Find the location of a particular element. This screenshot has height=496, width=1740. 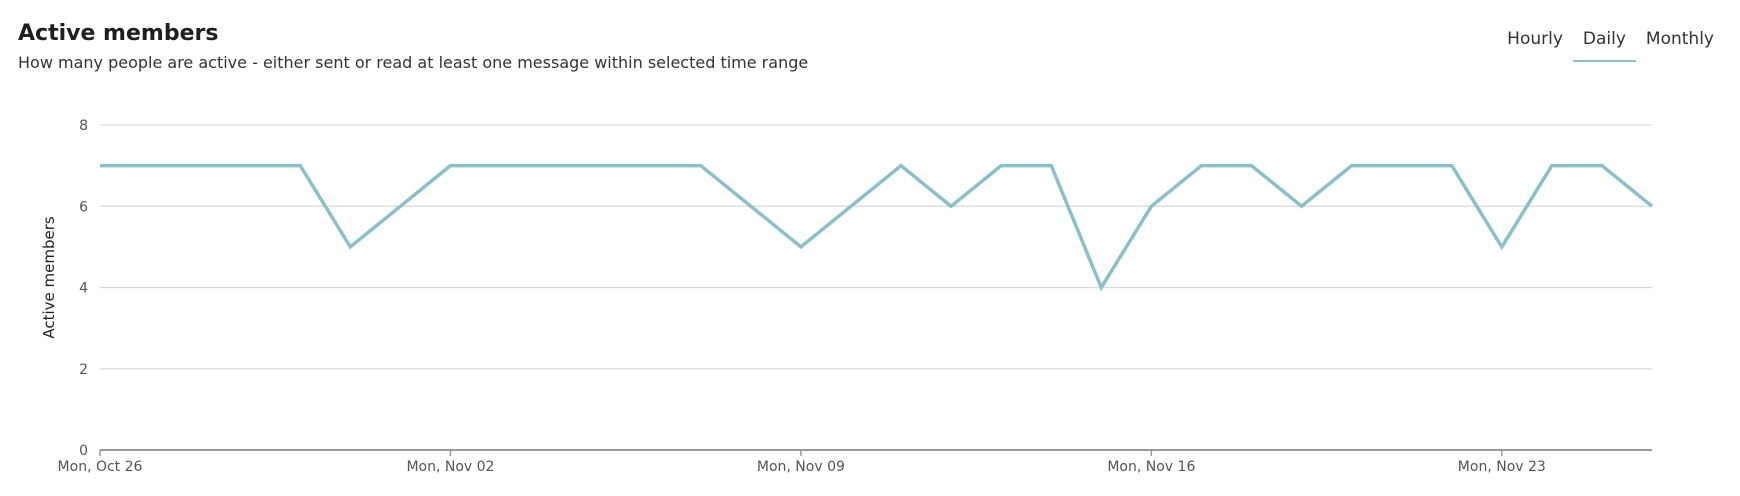

x-tick-label: Mon, Nov 16 is located at coordinates (1151, 467).